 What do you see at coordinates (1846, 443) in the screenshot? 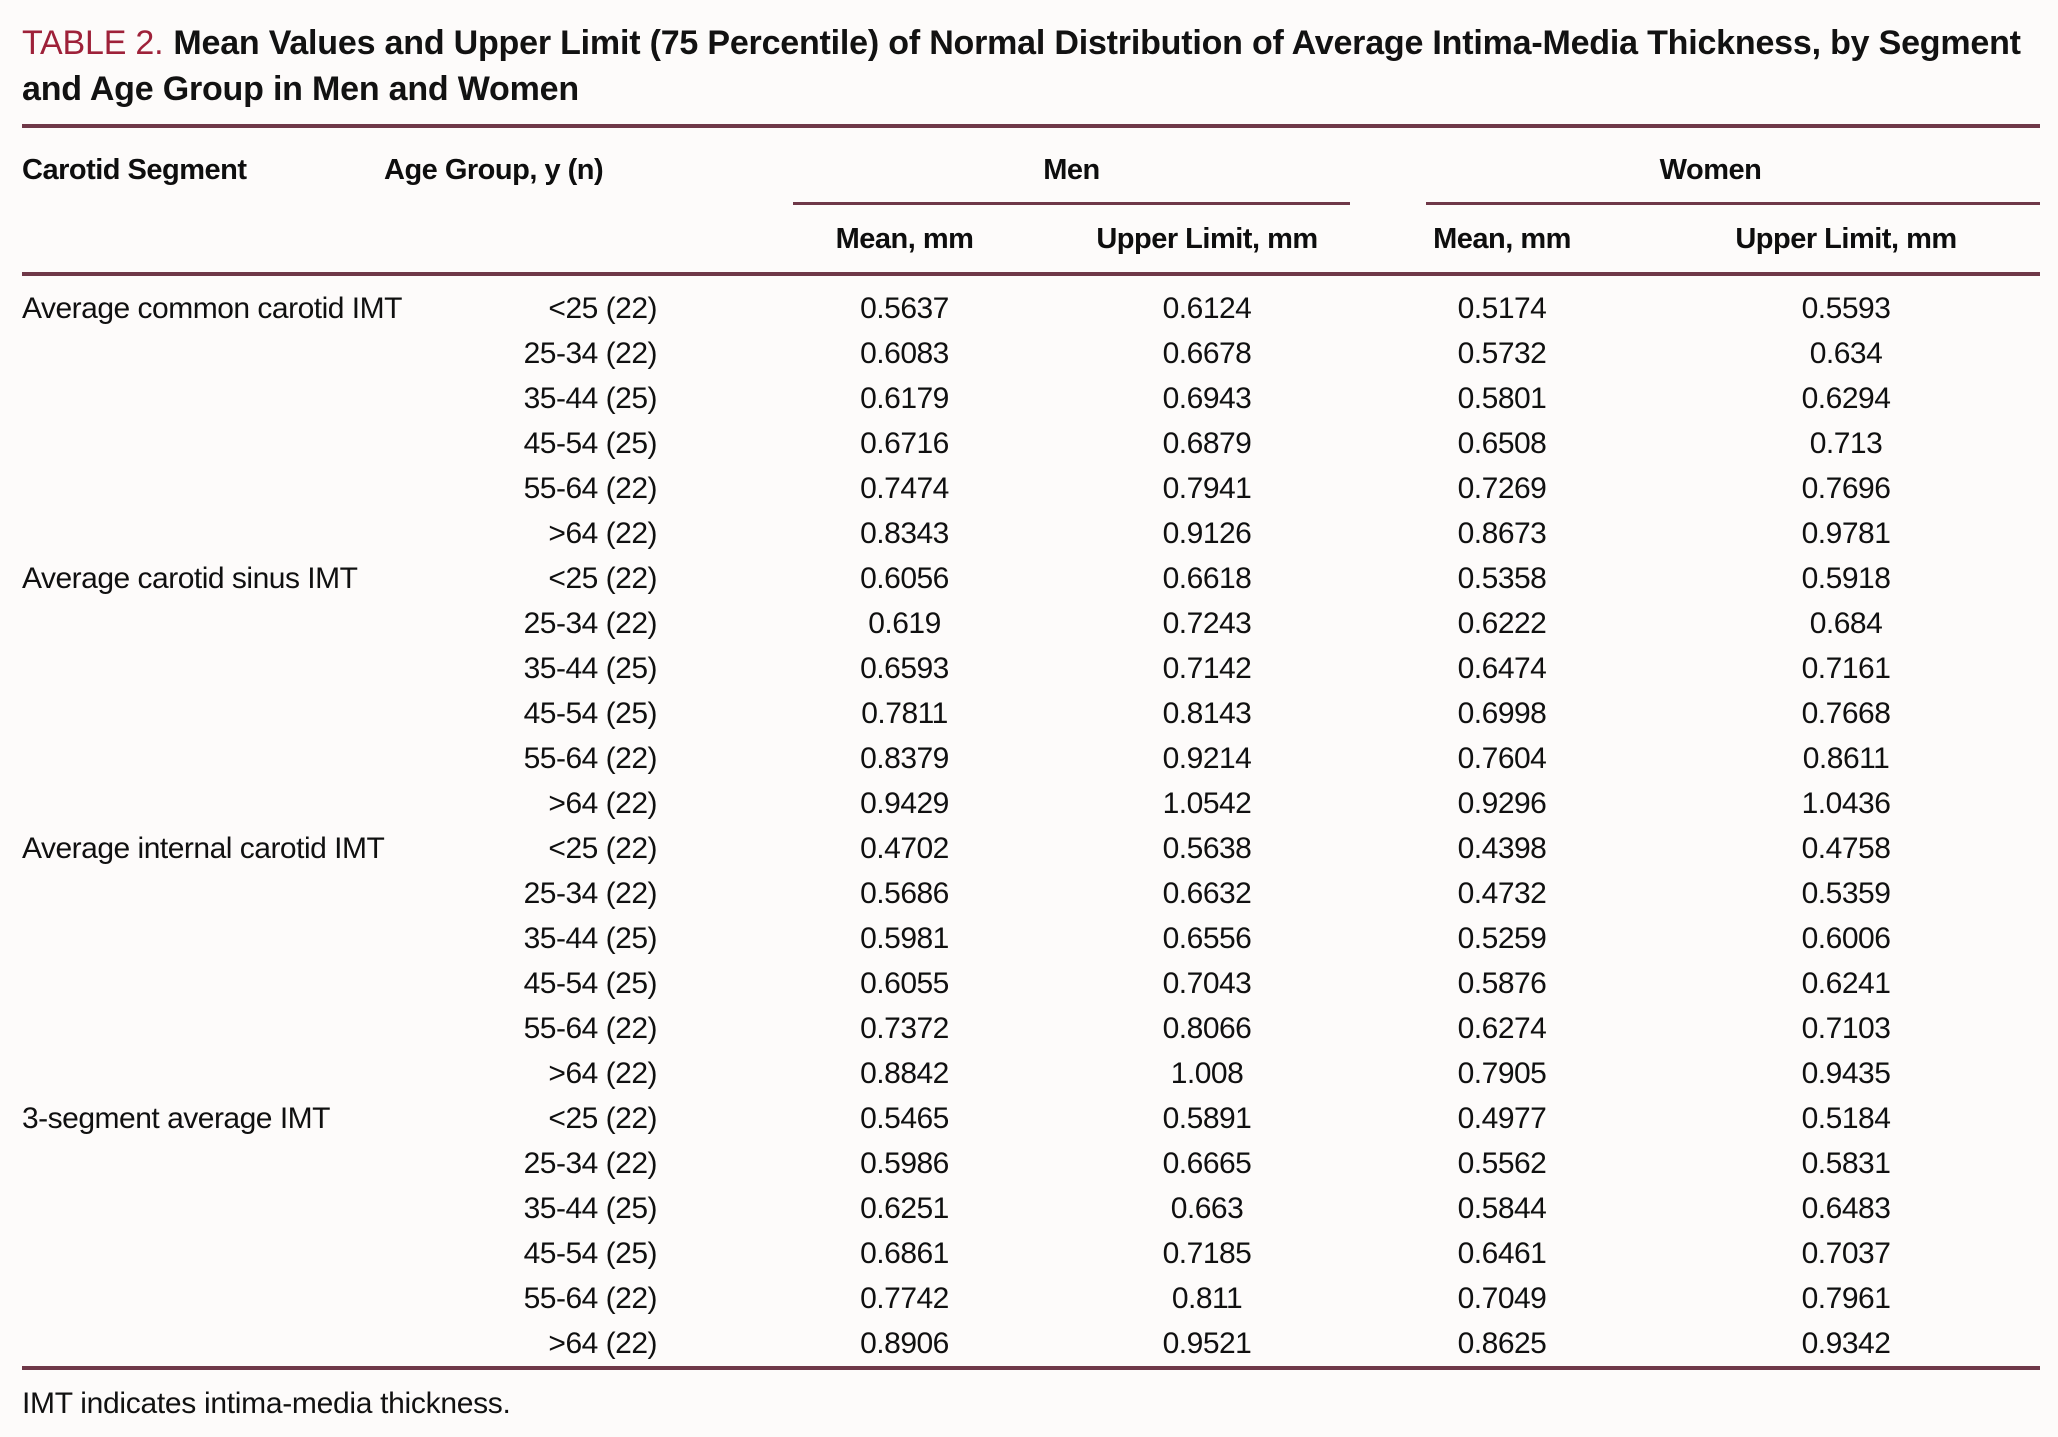
I see `women-upper-cell: 0.713` at bounding box center [1846, 443].